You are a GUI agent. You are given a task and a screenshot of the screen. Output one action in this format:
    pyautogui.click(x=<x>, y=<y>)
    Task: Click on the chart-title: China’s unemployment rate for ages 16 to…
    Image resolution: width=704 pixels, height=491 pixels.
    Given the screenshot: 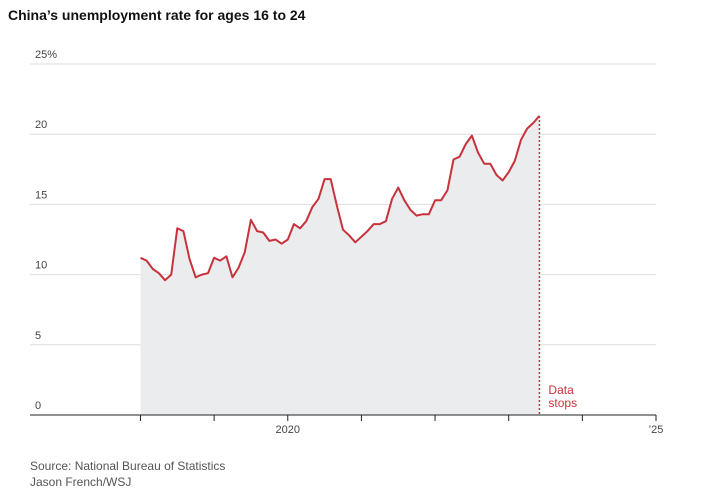 What is the action you would take?
    pyautogui.click(x=157, y=15)
    